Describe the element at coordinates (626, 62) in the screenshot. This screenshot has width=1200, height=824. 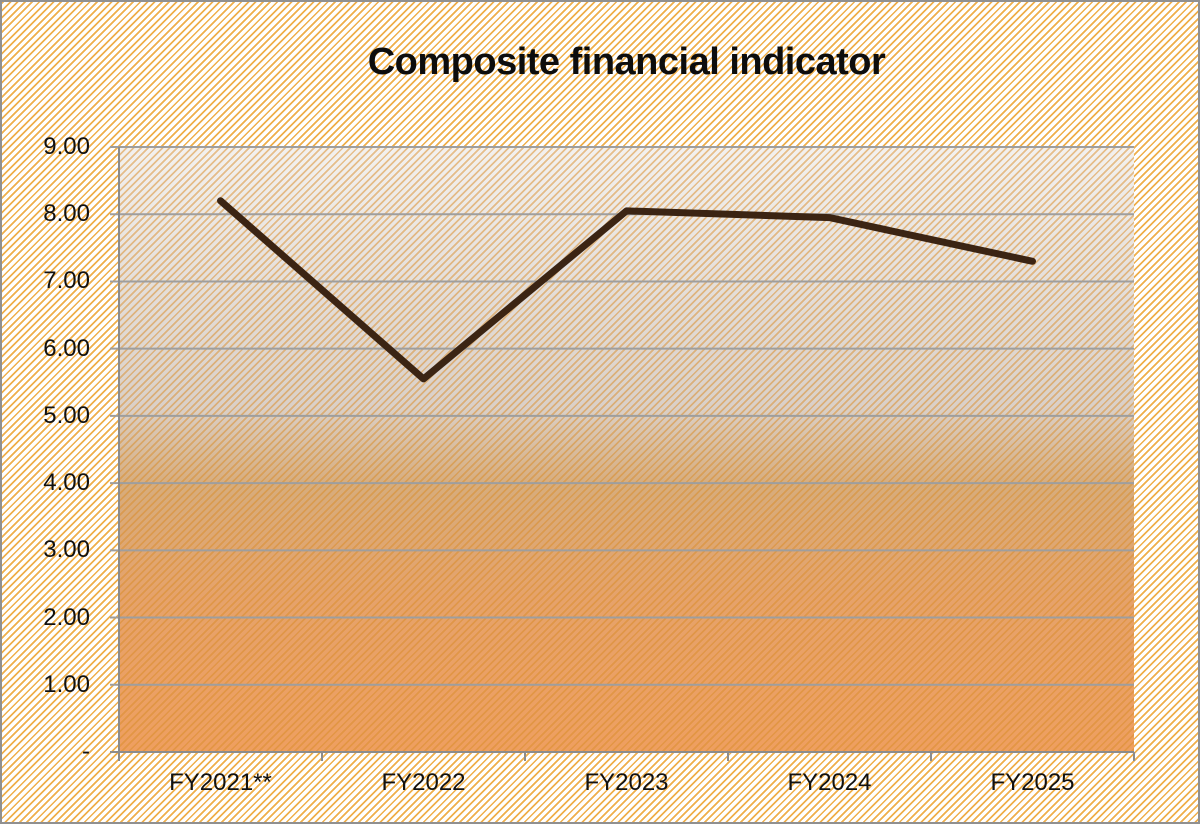
I see `chart-title: Composite financial indicator` at that location.